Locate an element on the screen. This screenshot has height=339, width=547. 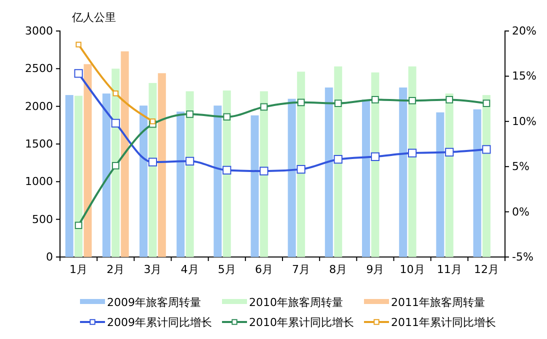
y-tick-label: 1500 is located at coordinates (39, 144).